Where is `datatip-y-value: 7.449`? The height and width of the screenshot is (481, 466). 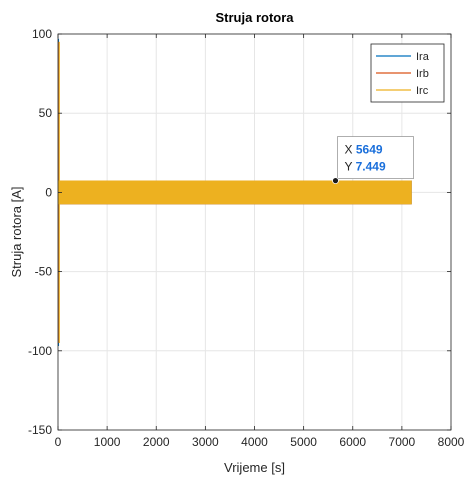
datatip-y-value: 7.449 is located at coordinates (371, 167).